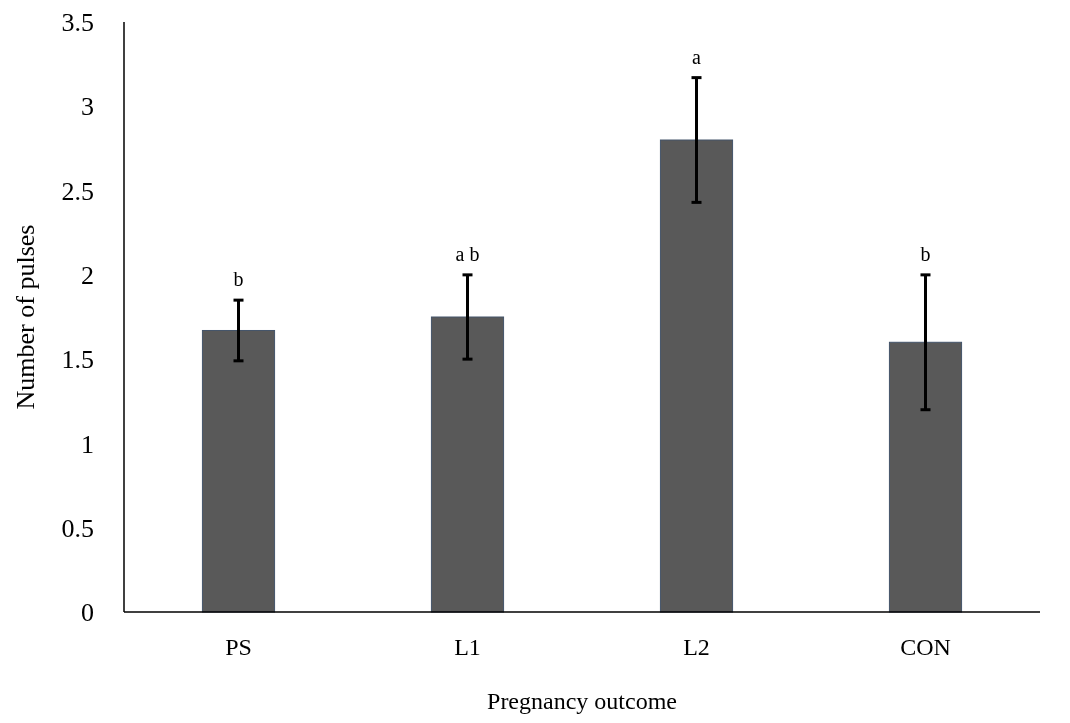 The image size is (1070, 723). I want to click on x-axis-title: Pregnancy outcome, so click(582, 701).